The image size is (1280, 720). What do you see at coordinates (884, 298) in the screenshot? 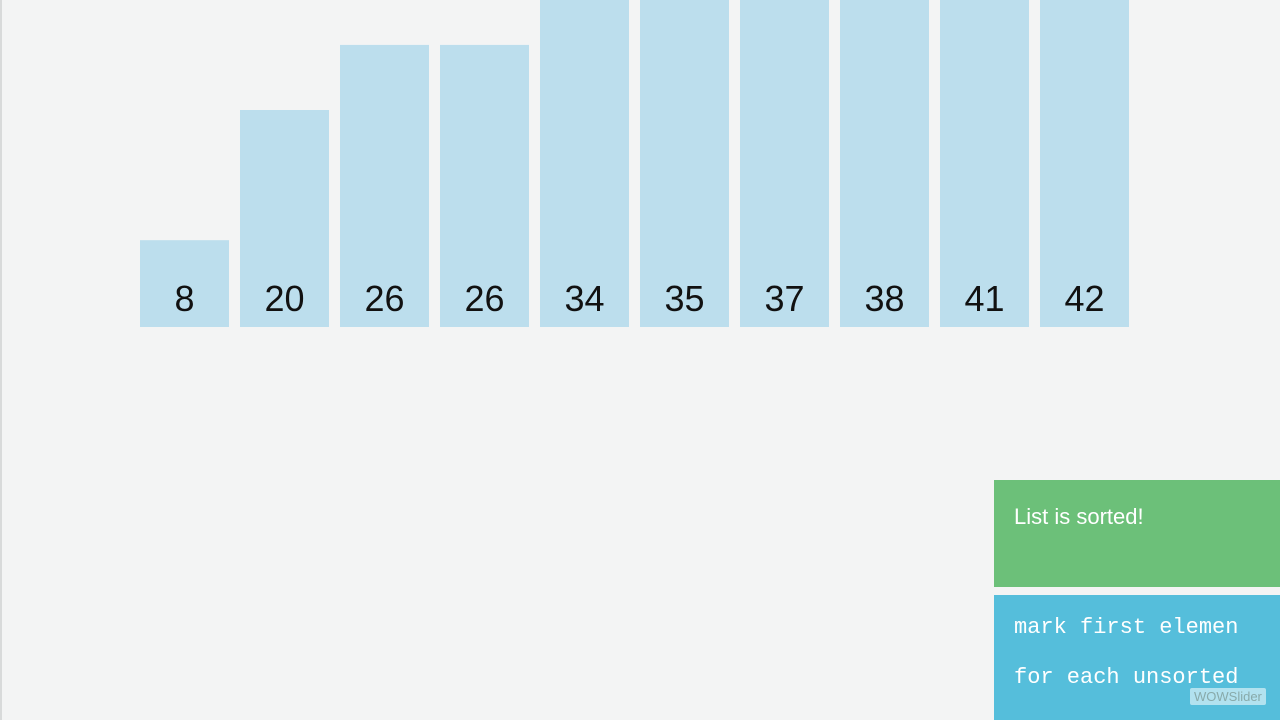
I see `bar-label: 38` at bounding box center [884, 298].